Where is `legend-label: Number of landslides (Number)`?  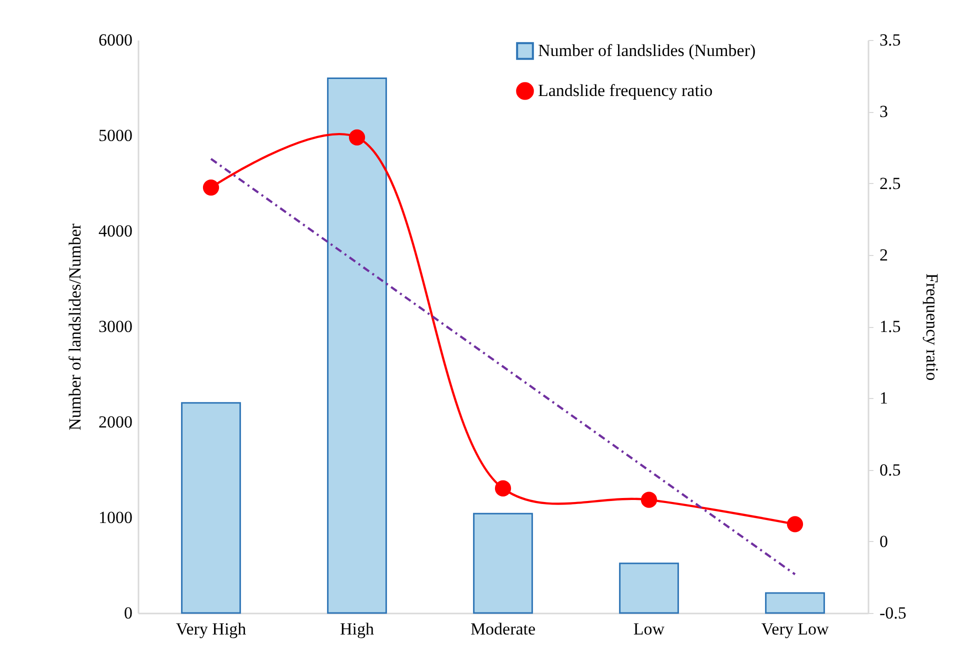
legend-label: Number of landslides (Number) is located at coordinates (647, 50).